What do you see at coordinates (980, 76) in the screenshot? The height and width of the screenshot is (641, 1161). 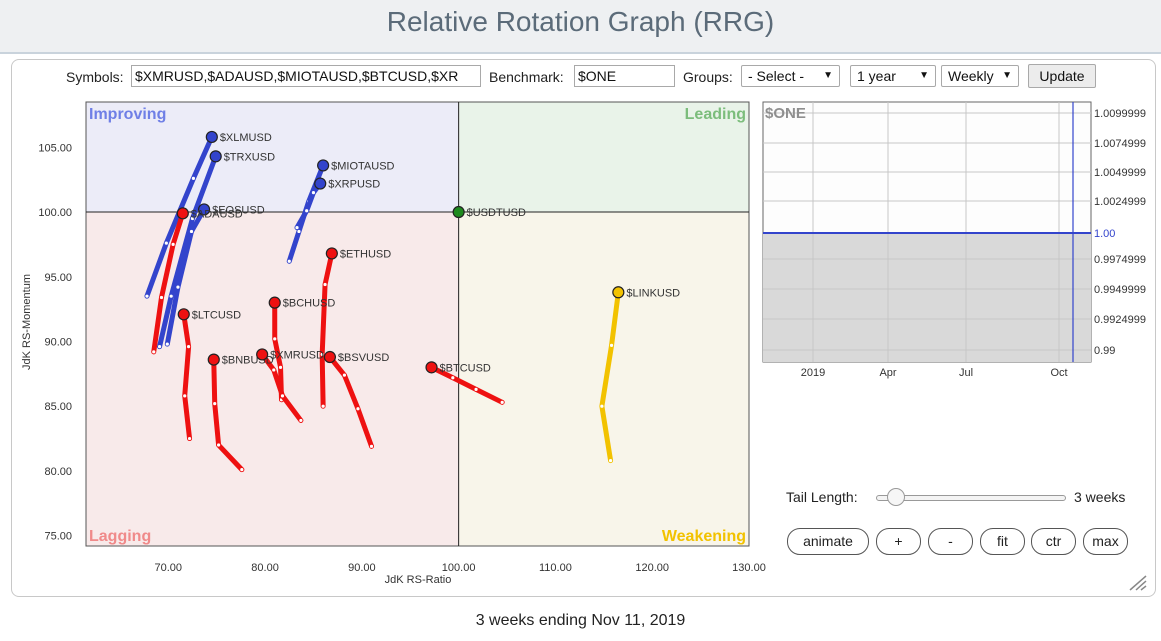 I see `interval-select: Weekly ▼` at bounding box center [980, 76].